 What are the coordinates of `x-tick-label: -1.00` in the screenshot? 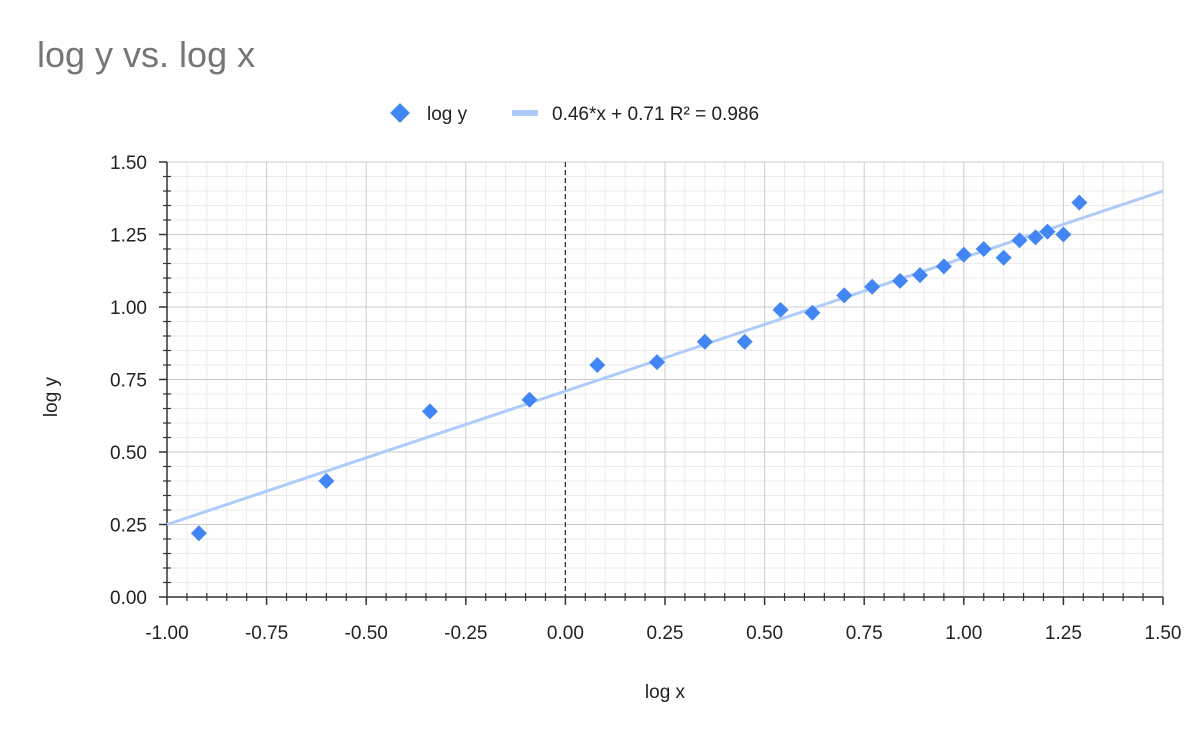 It's located at (166, 633).